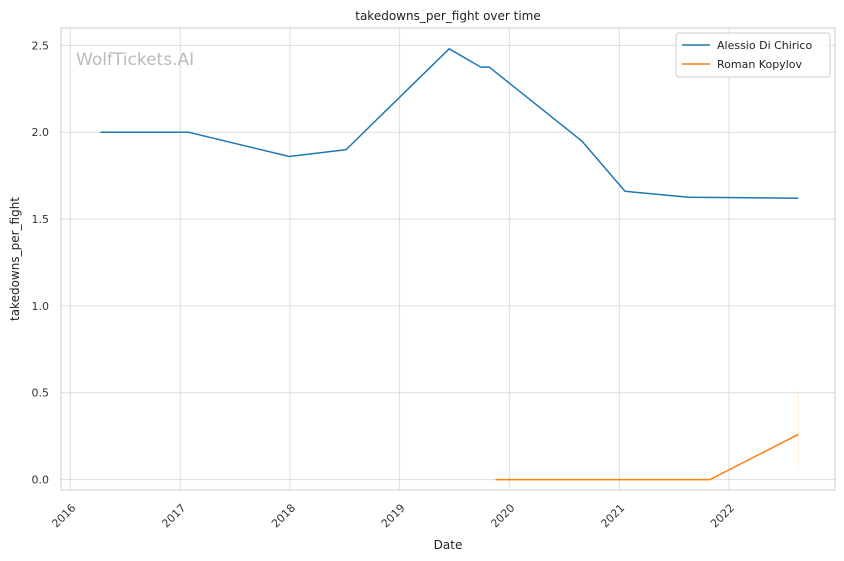 The image size is (844, 561). I want to click on x-tick-label: 2019, so click(393, 515).